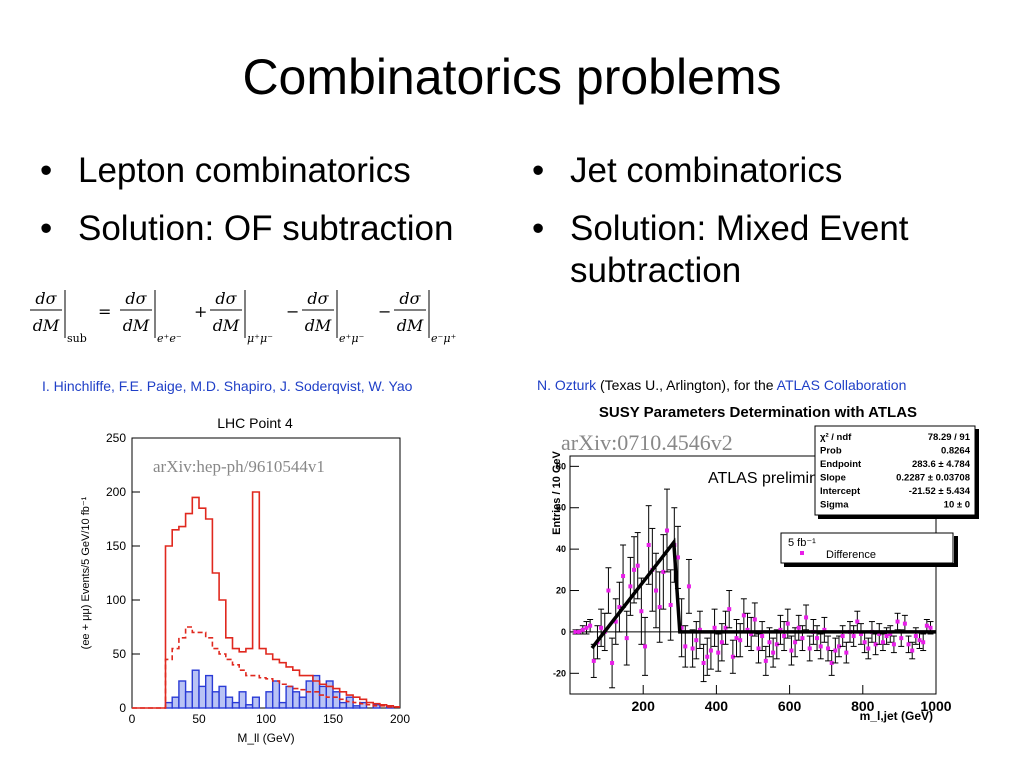  Describe the element at coordinates (834, 505) in the screenshot. I see `fit-param-name: Sigma` at that location.